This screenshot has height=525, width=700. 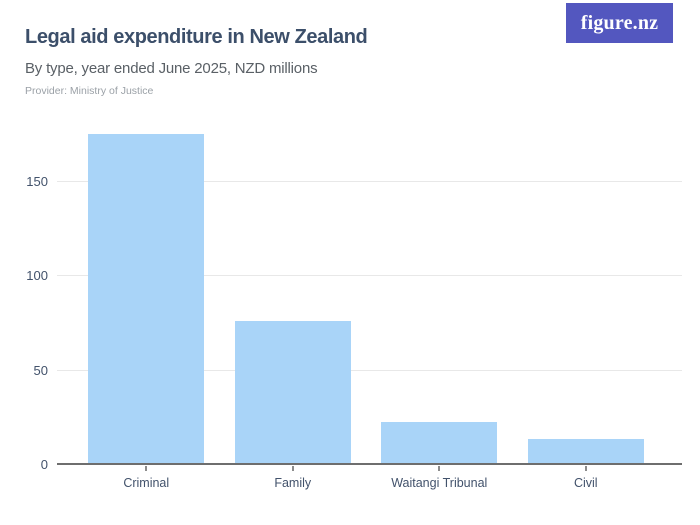 What do you see at coordinates (439, 443) in the screenshot?
I see `bar-waitangi-tribunal` at bounding box center [439, 443].